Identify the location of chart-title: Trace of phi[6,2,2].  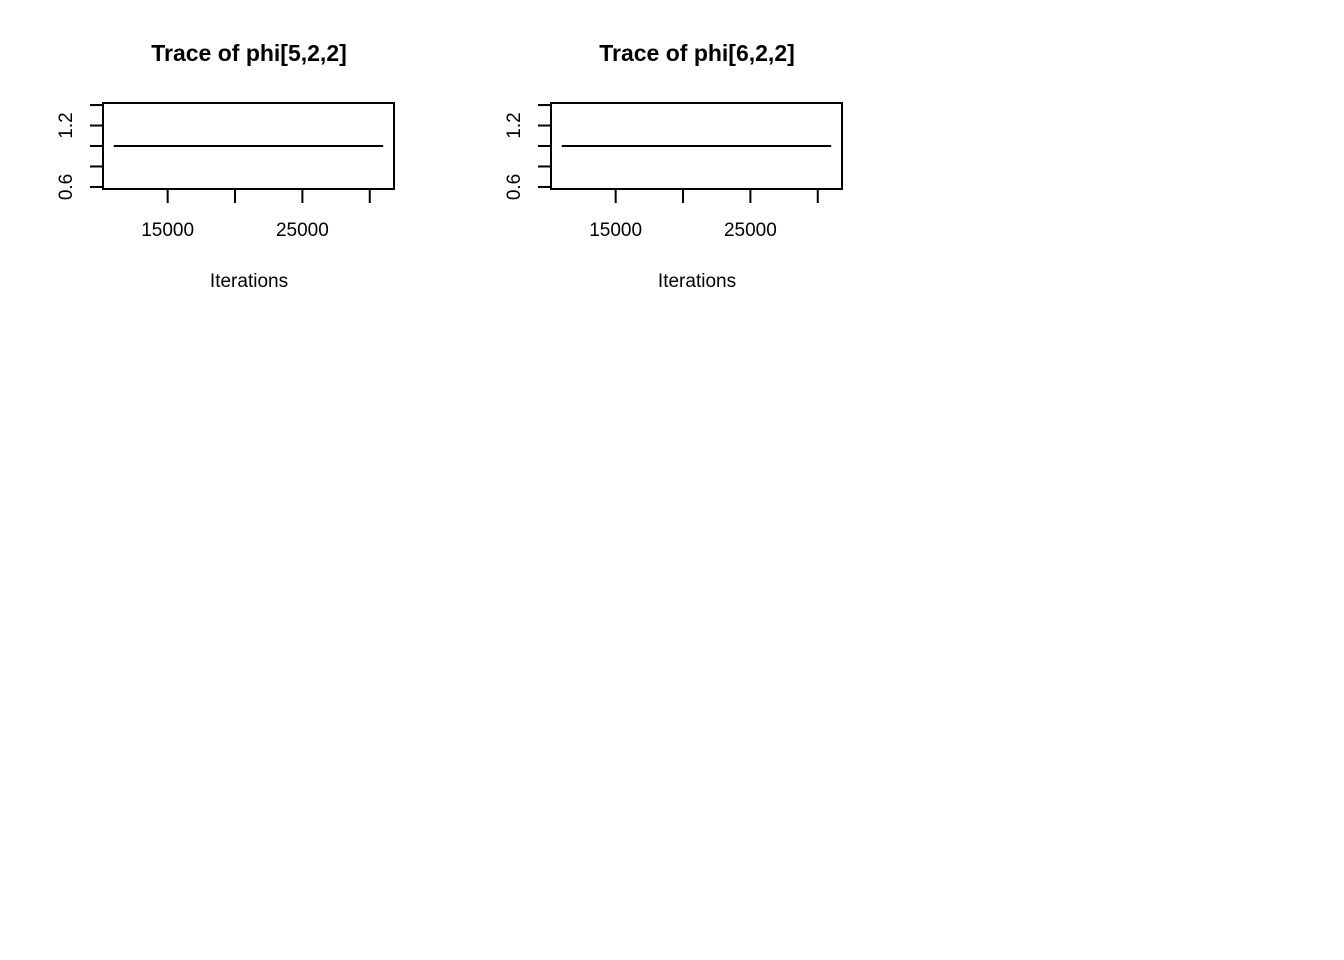
(697, 53).